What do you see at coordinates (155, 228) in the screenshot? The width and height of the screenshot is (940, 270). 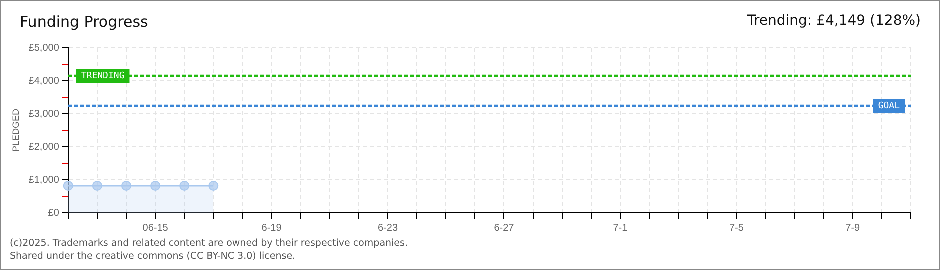 I see `x-tick-label: 06-15` at bounding box center [155, 228].